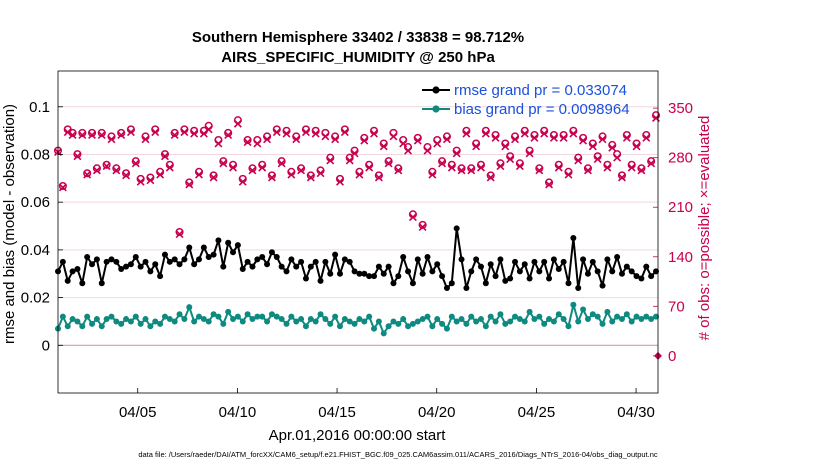 The width and height of the screenshot is (830, 470). What do you see at coordinates (437, 412) in the screenshot?
I see `x-tick-label: 04/20` at bounding box center [437, 412].